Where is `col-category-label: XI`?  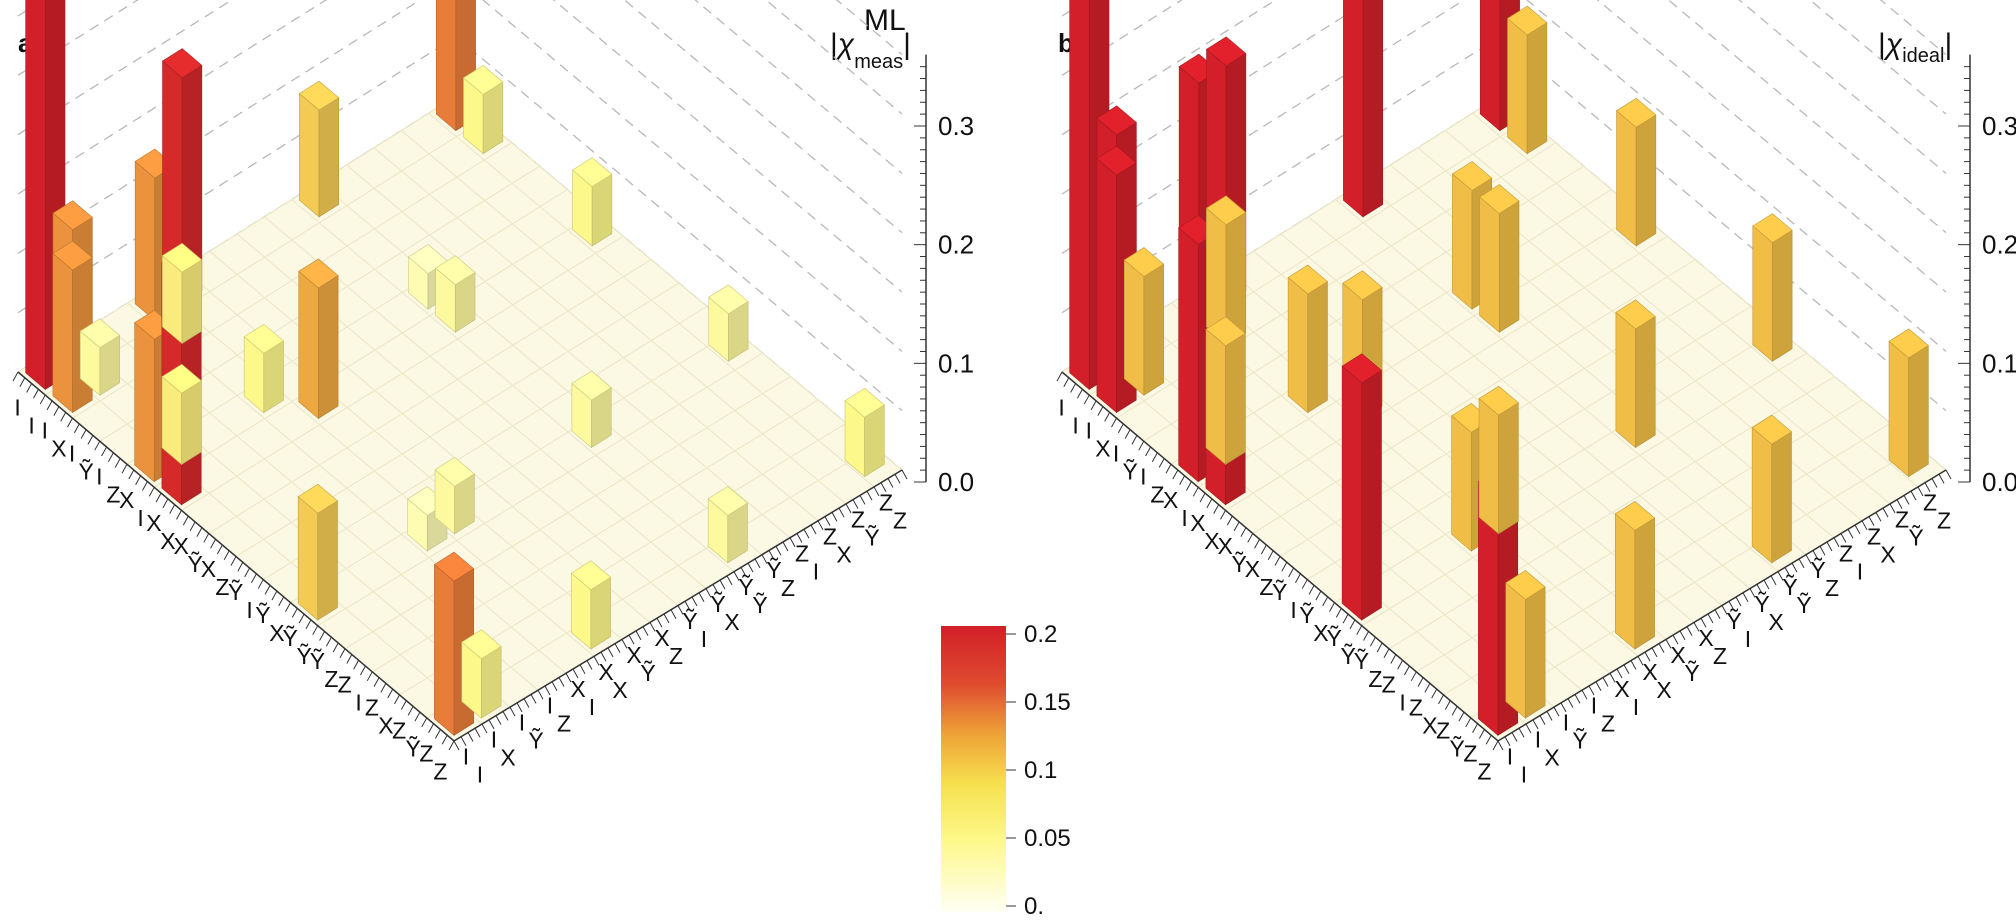 col-category-label: XI is located at coordinates (582, 698).